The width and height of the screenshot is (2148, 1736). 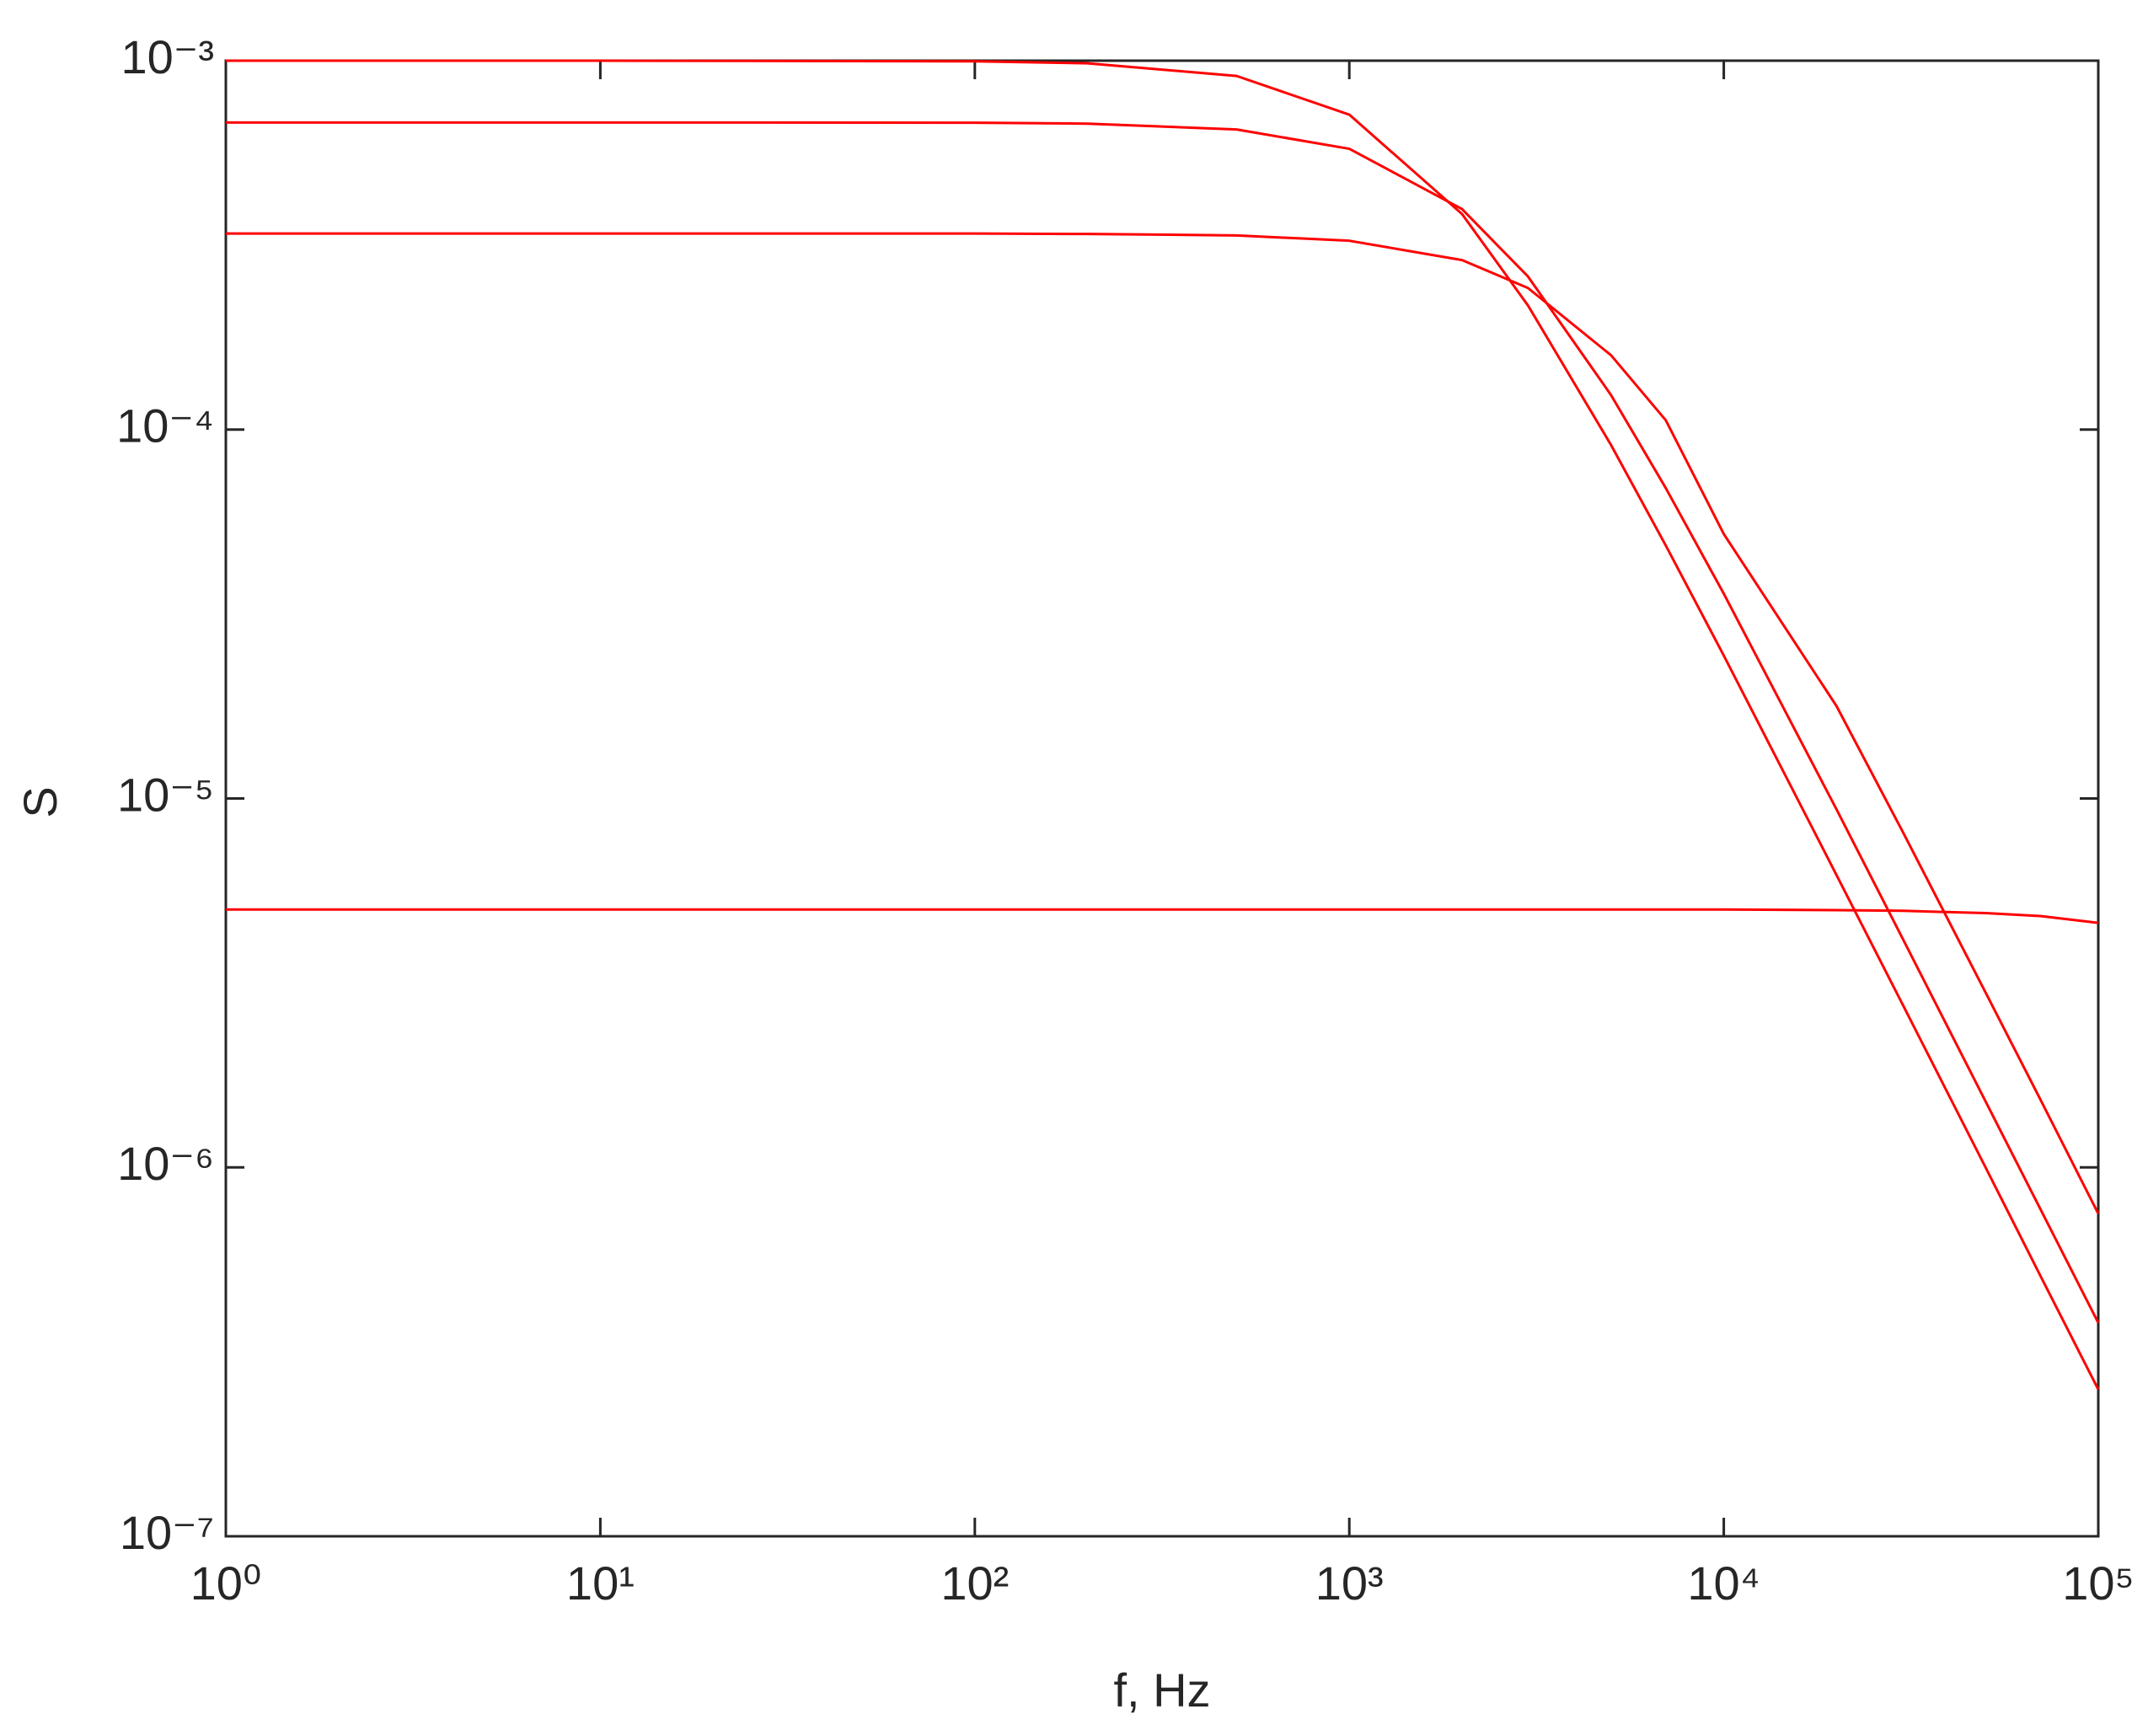 I want to click on x-tick-label: 10⁵, so click(x=2098, y=1583).